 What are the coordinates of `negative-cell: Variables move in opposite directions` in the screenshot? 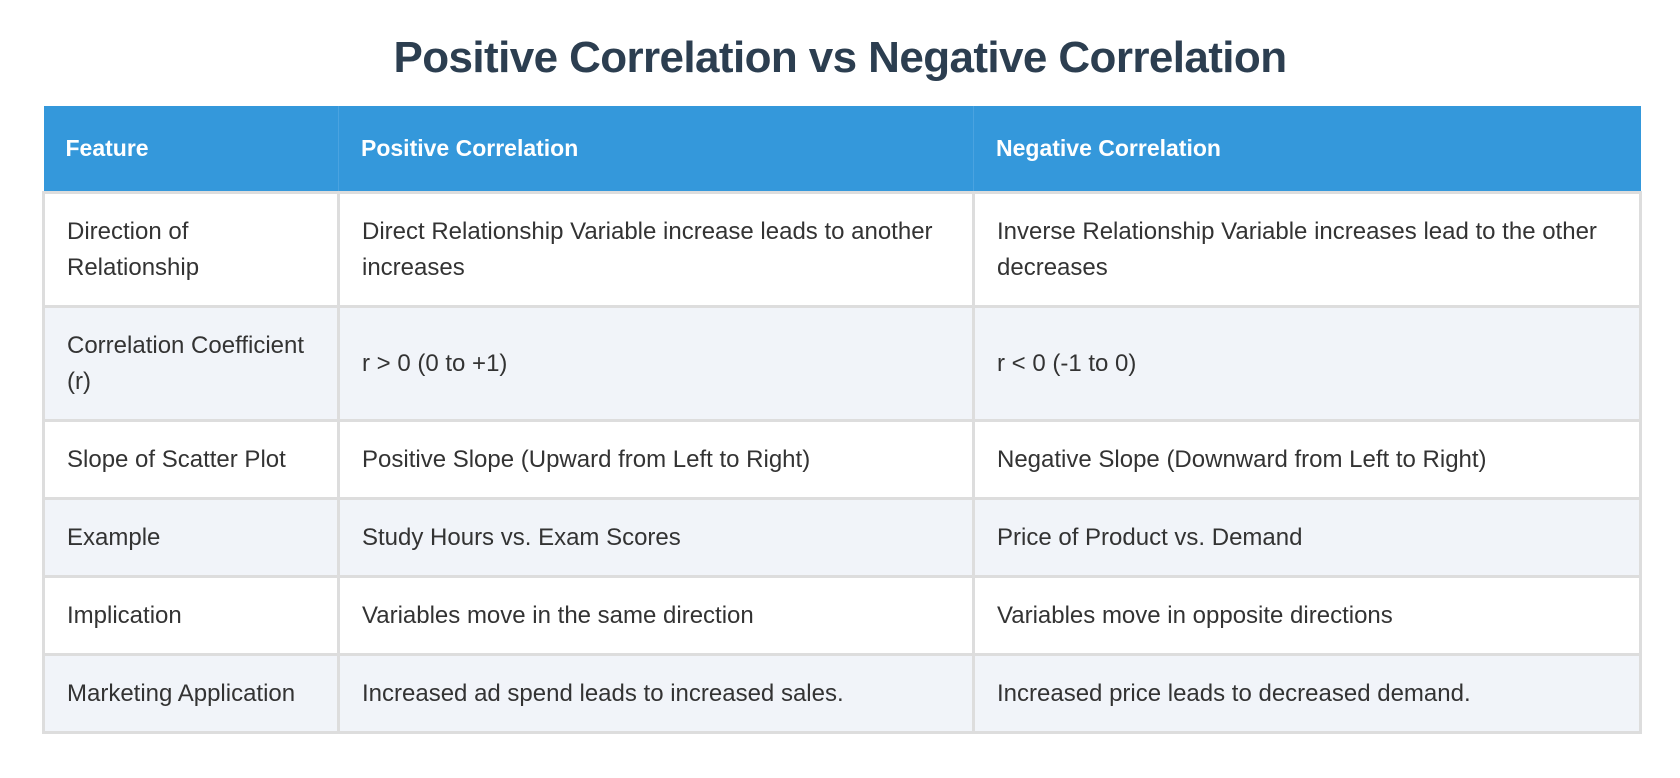 It's located at (1307, 615).